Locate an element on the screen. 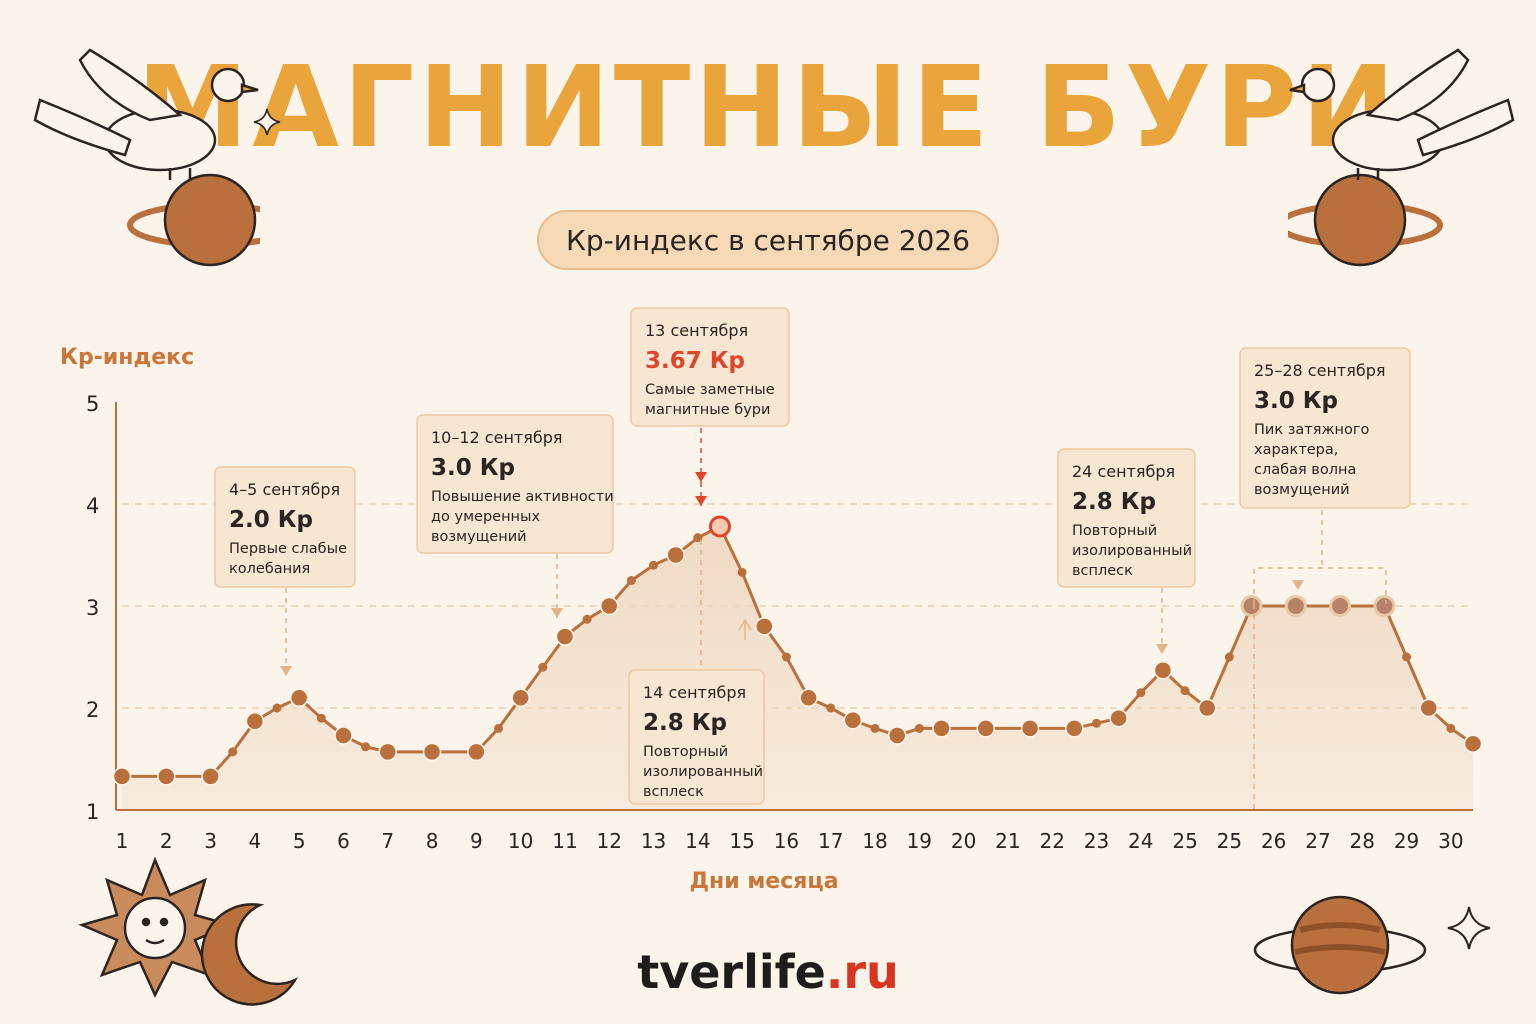 Image resolution: width=1536 pixels, height=1024 pixels. brand-logo: tverlife.ru is located at coordinates (768, 972).